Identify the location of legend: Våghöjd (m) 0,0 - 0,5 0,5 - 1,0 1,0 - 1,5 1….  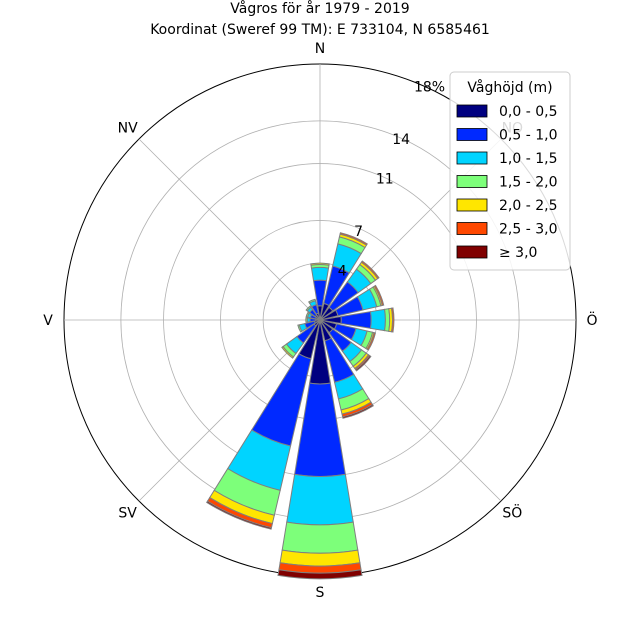
(510, 171).